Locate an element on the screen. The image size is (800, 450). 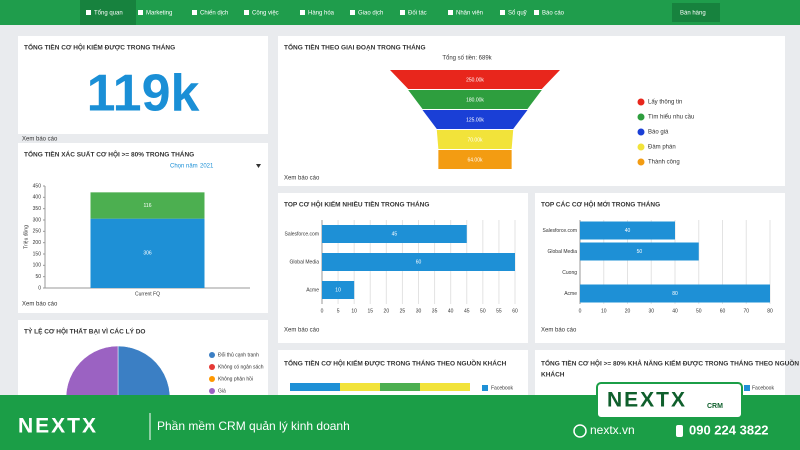
x-tick-label: 15 is located at coordinates (370, 311).